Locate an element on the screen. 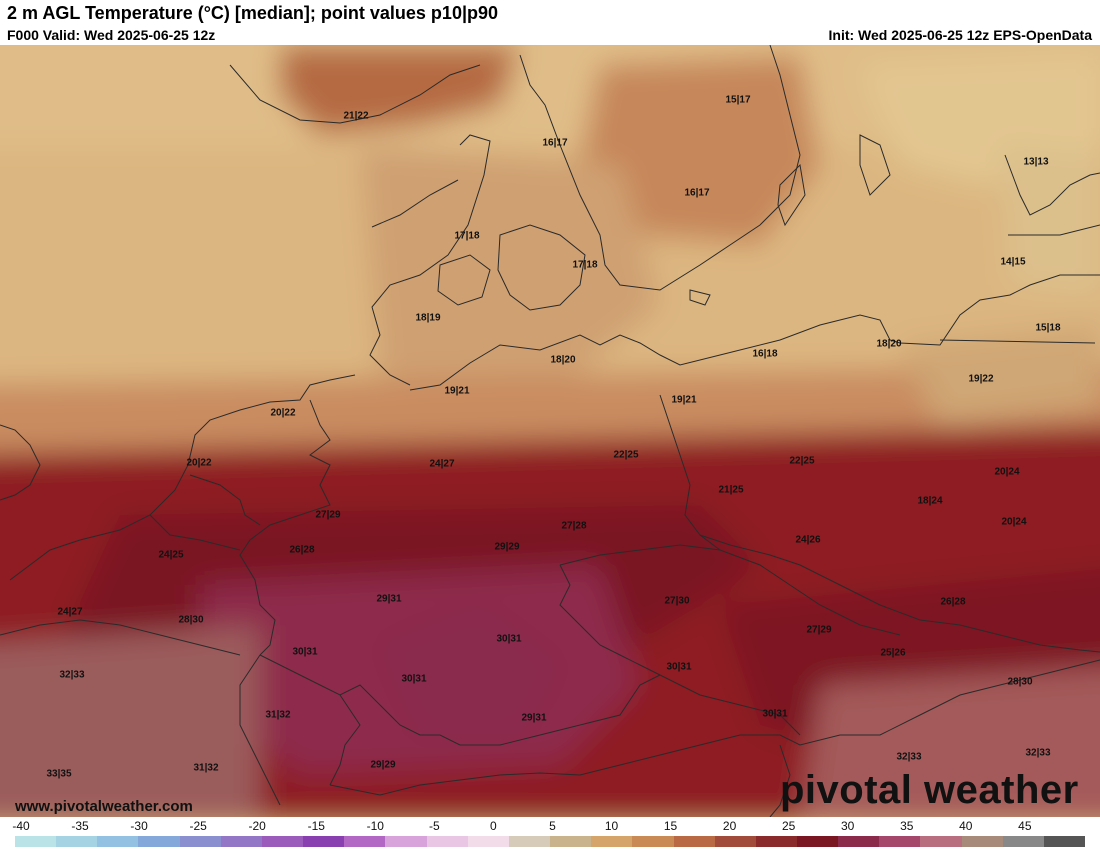 This screenshot has width=1100, height=850. colorbar is located at coordinates (550, 841).